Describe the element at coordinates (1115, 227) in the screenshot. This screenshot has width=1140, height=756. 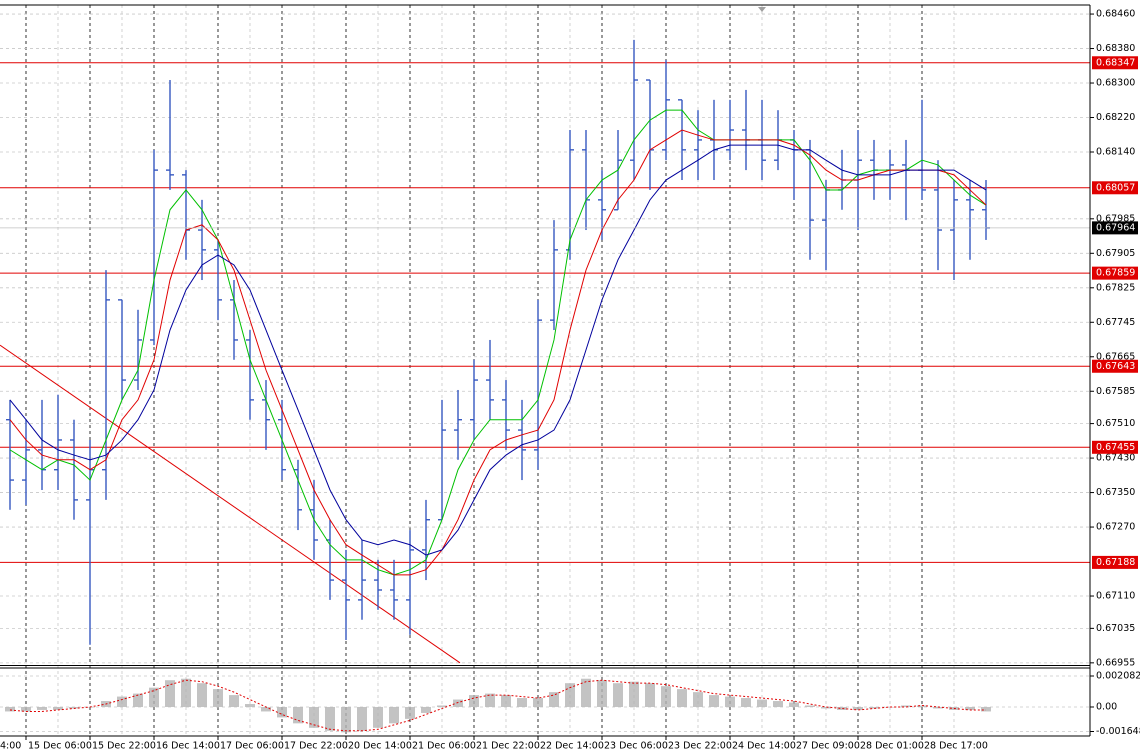
I see `current-price-label: 0.67964` at that location.